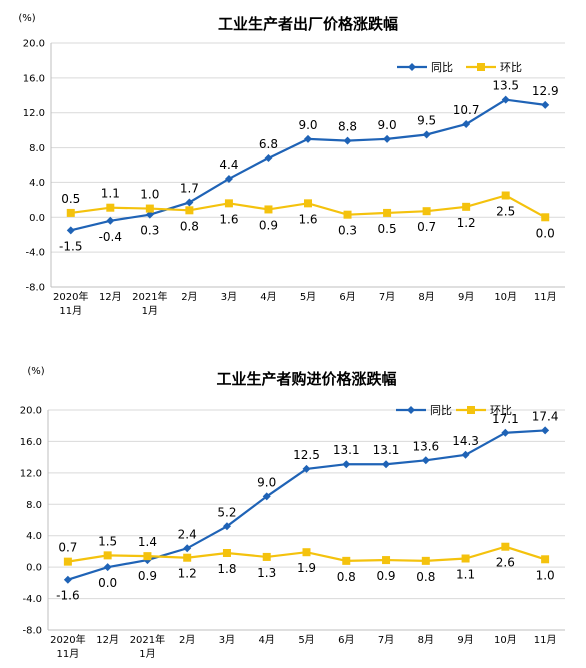 Image resolution: width=586 pixels, height=668 pixels. I want to click on data-label: 12.9, so click(545, 91).